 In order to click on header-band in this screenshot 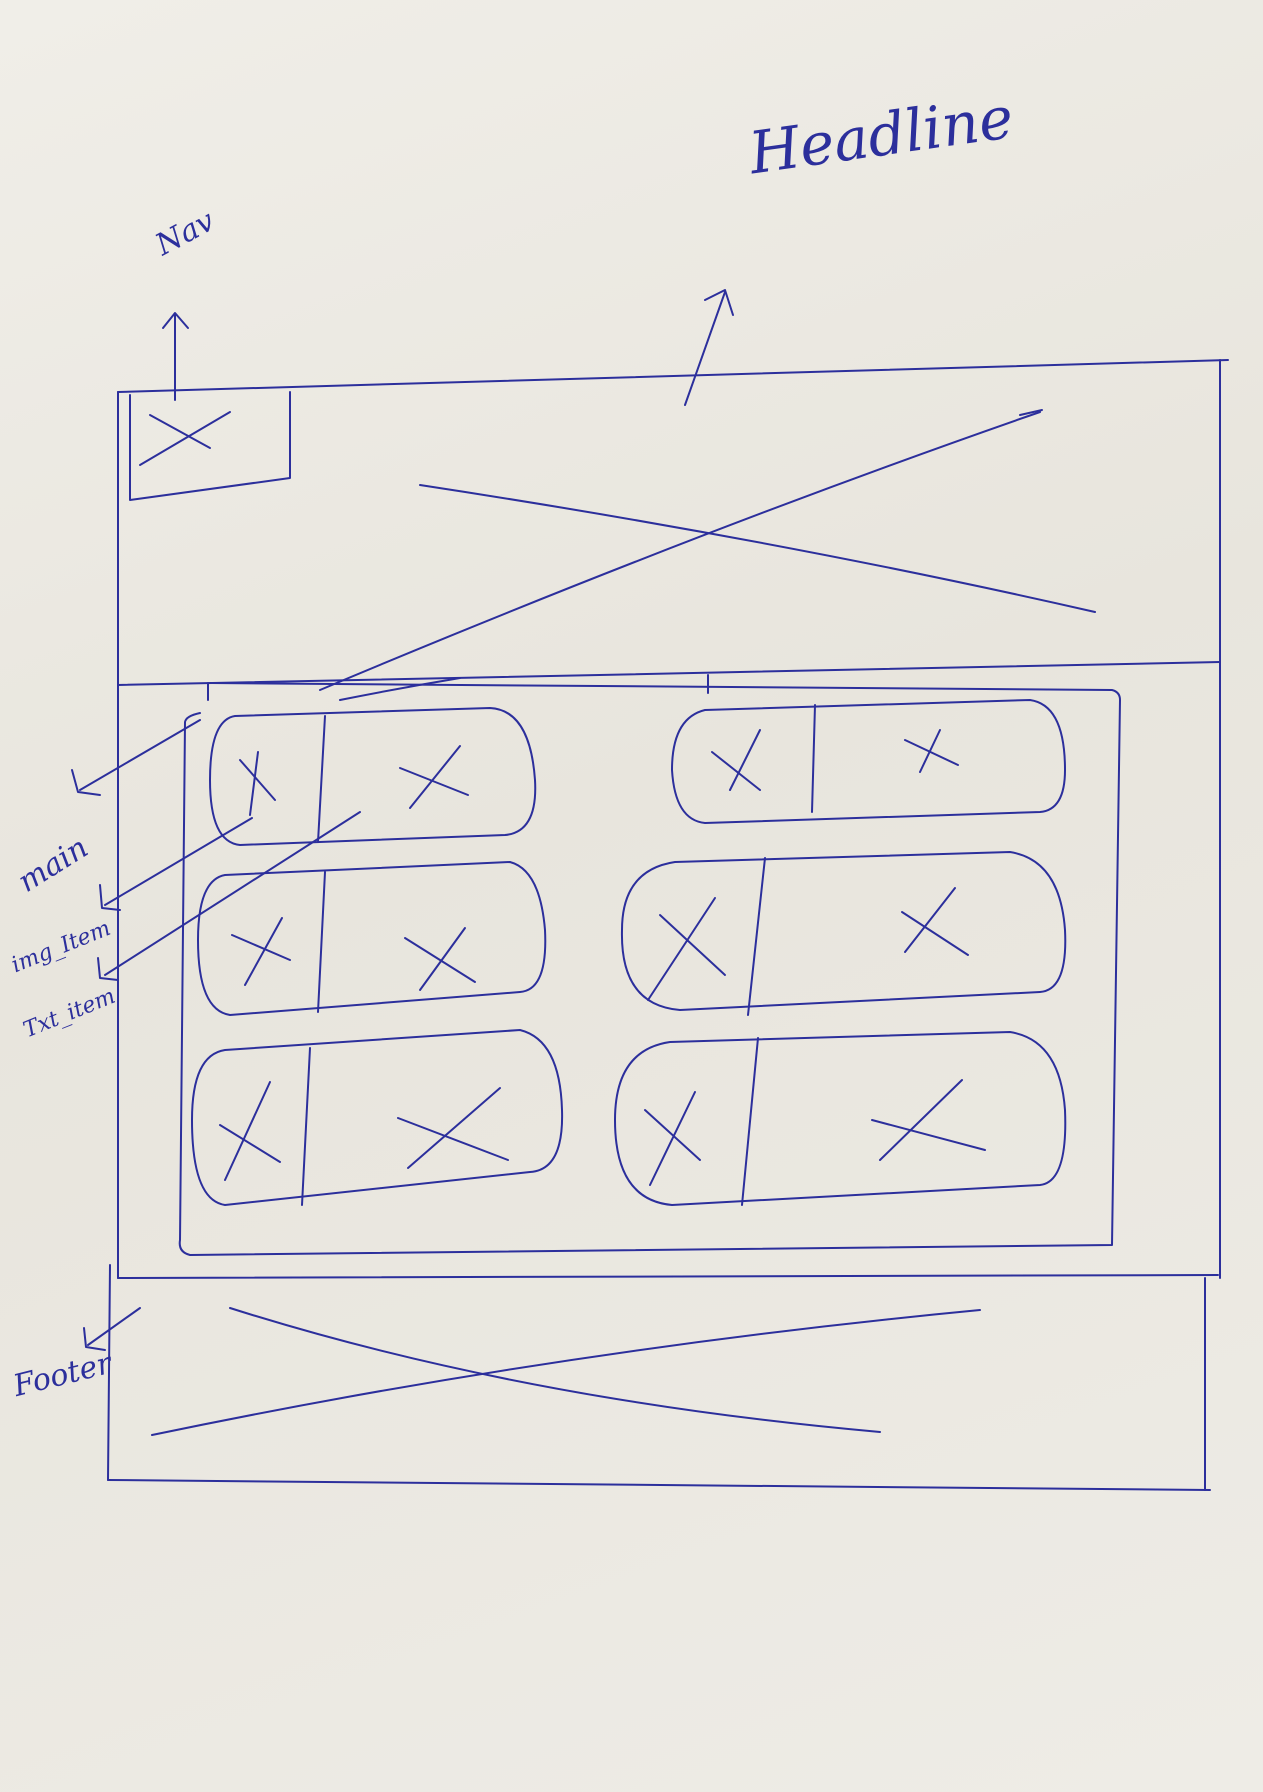, I will do `click(669, 550)`.